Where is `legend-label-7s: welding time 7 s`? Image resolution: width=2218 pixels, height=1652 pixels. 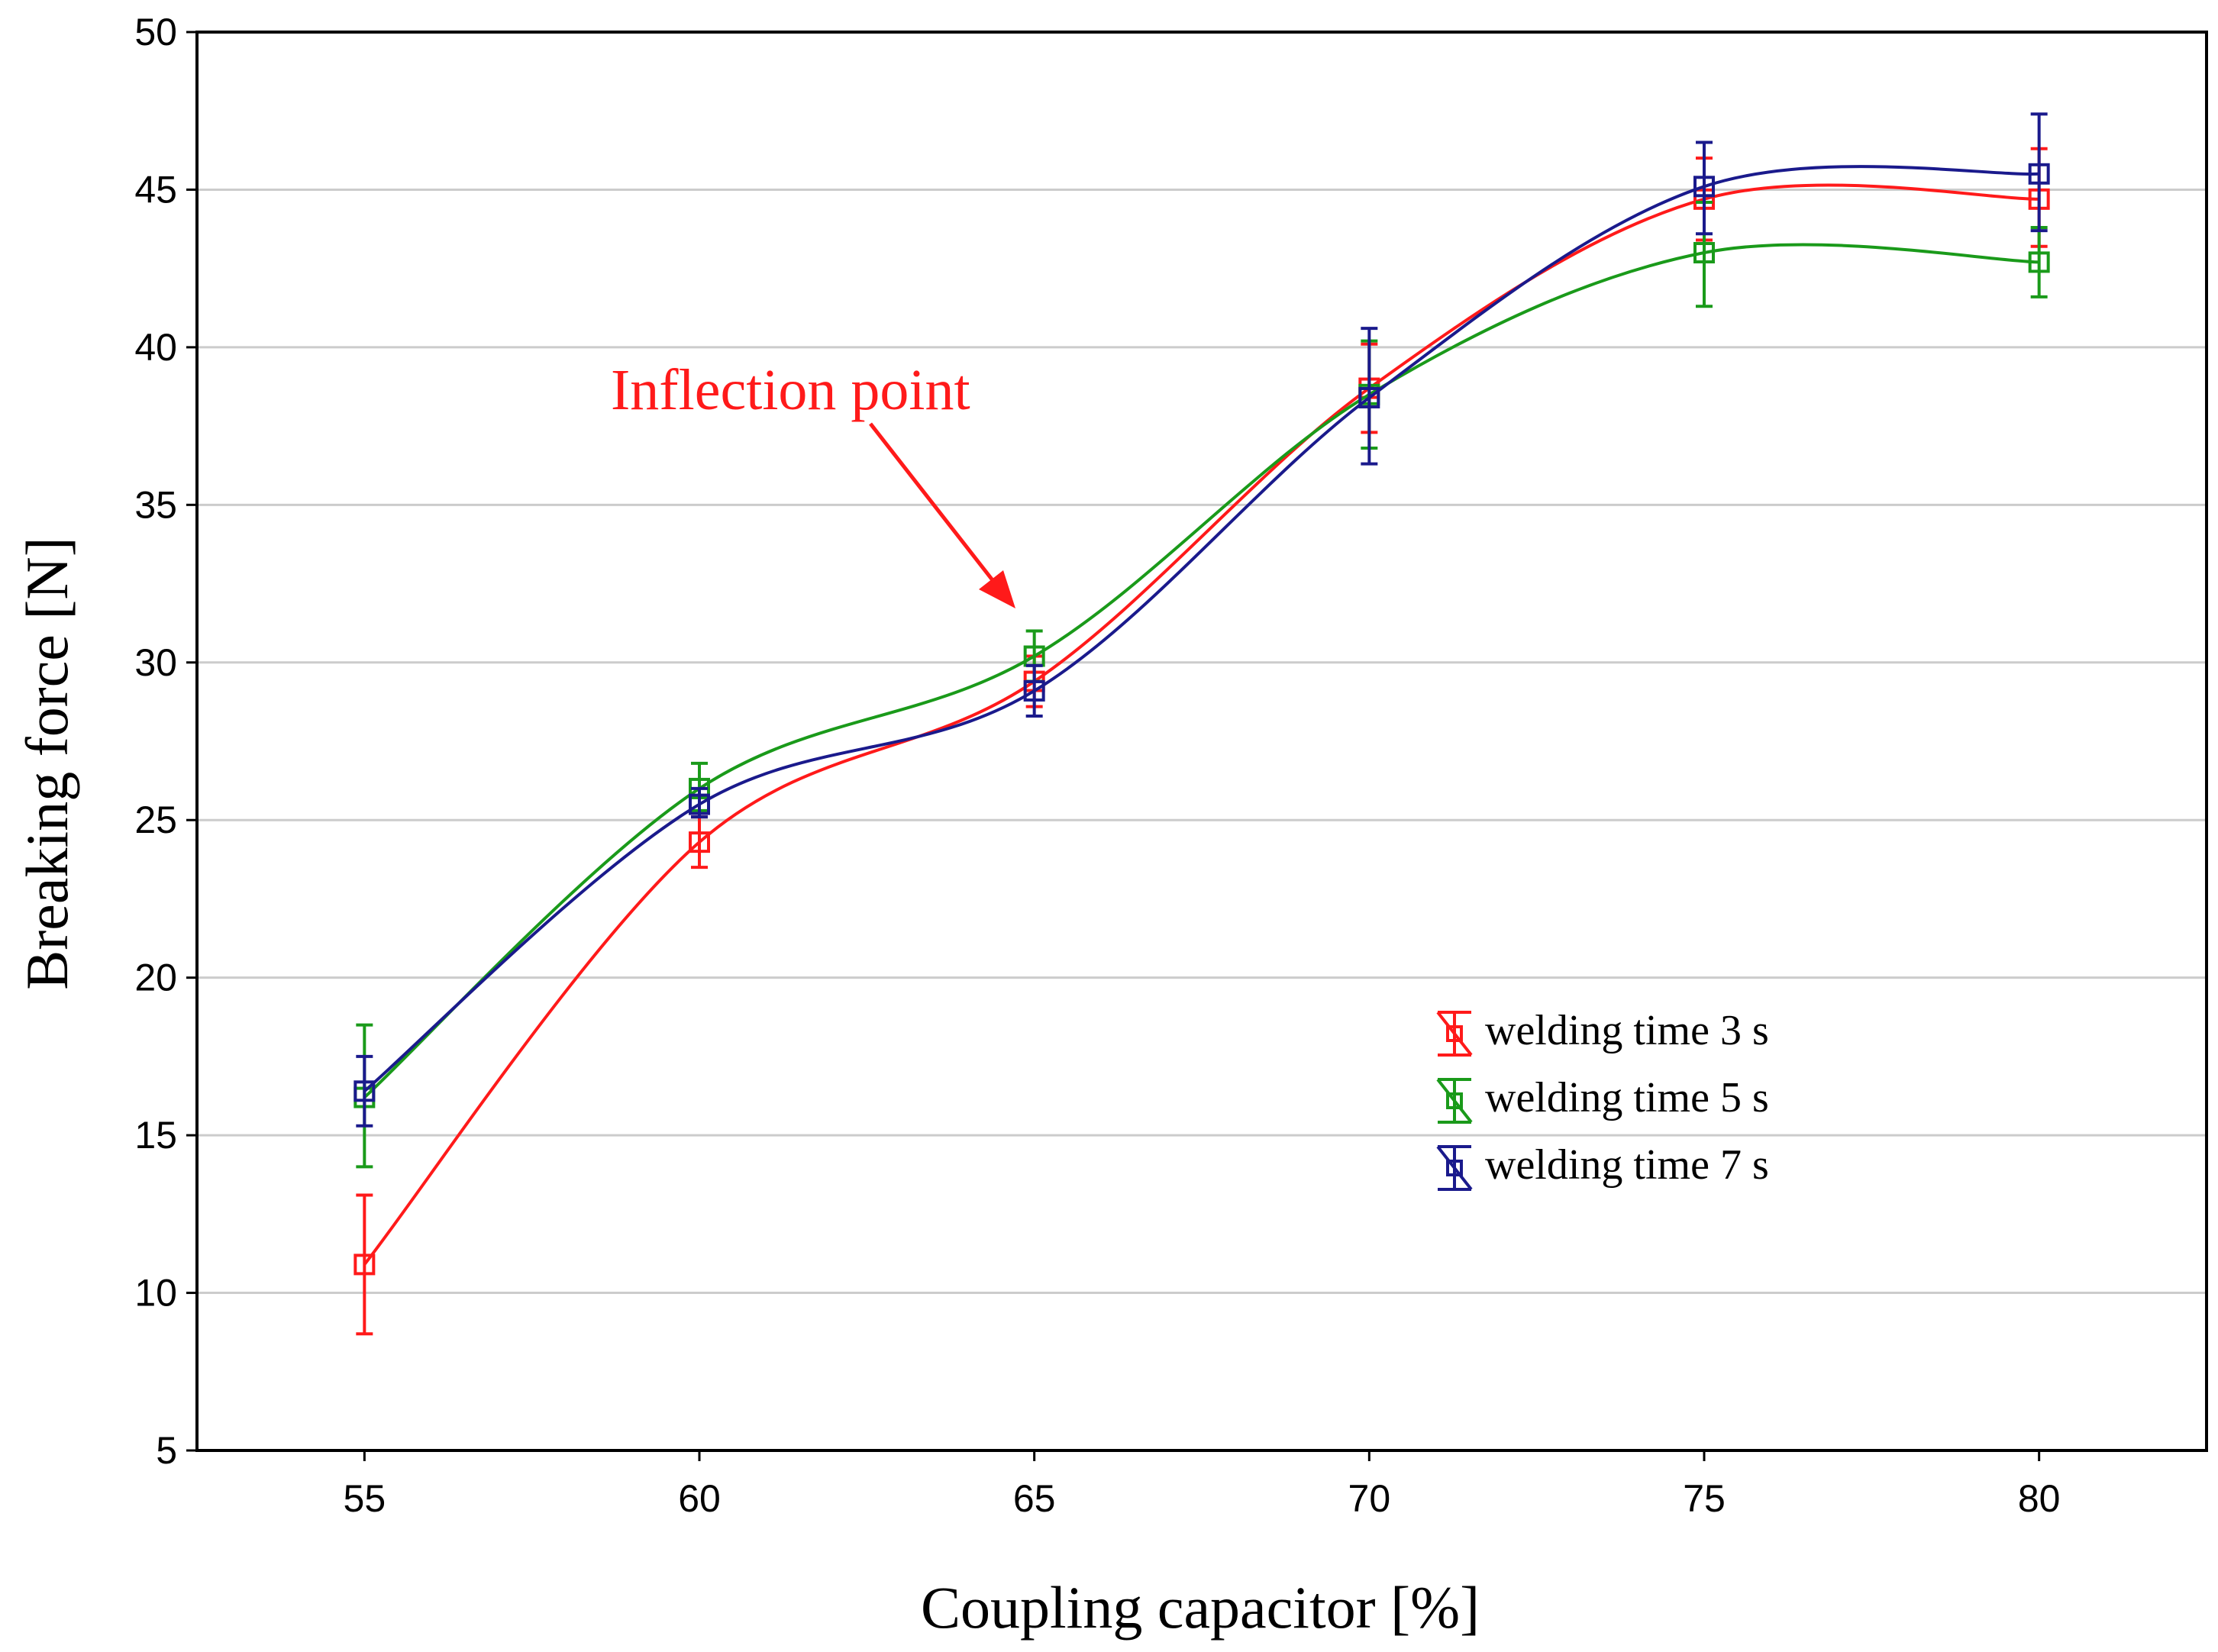 legend-label-7s: welding time 7 s is located at coordinates (1627, 1165).